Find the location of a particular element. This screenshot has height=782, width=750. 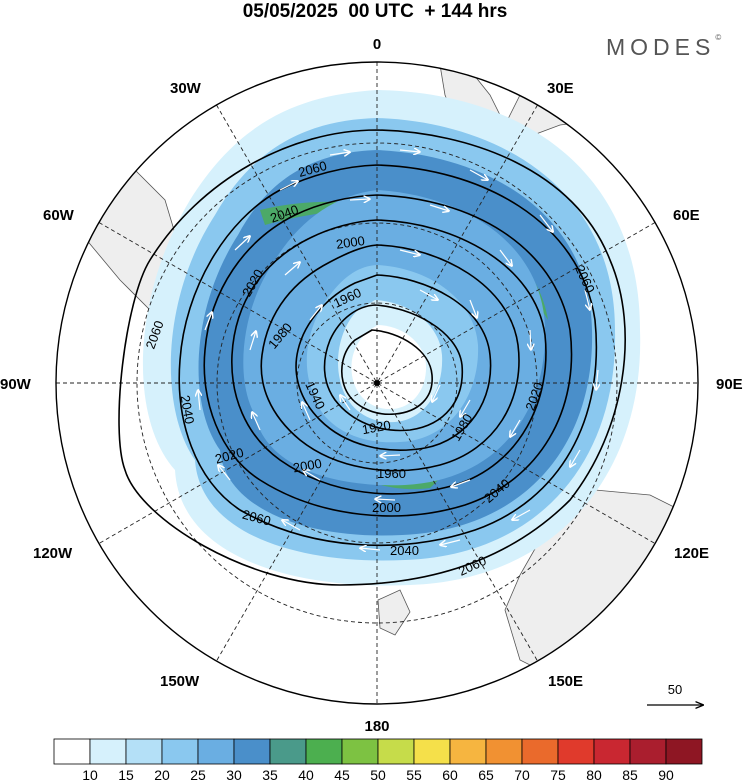

contour-1940 is located at coordinates (393, 368).